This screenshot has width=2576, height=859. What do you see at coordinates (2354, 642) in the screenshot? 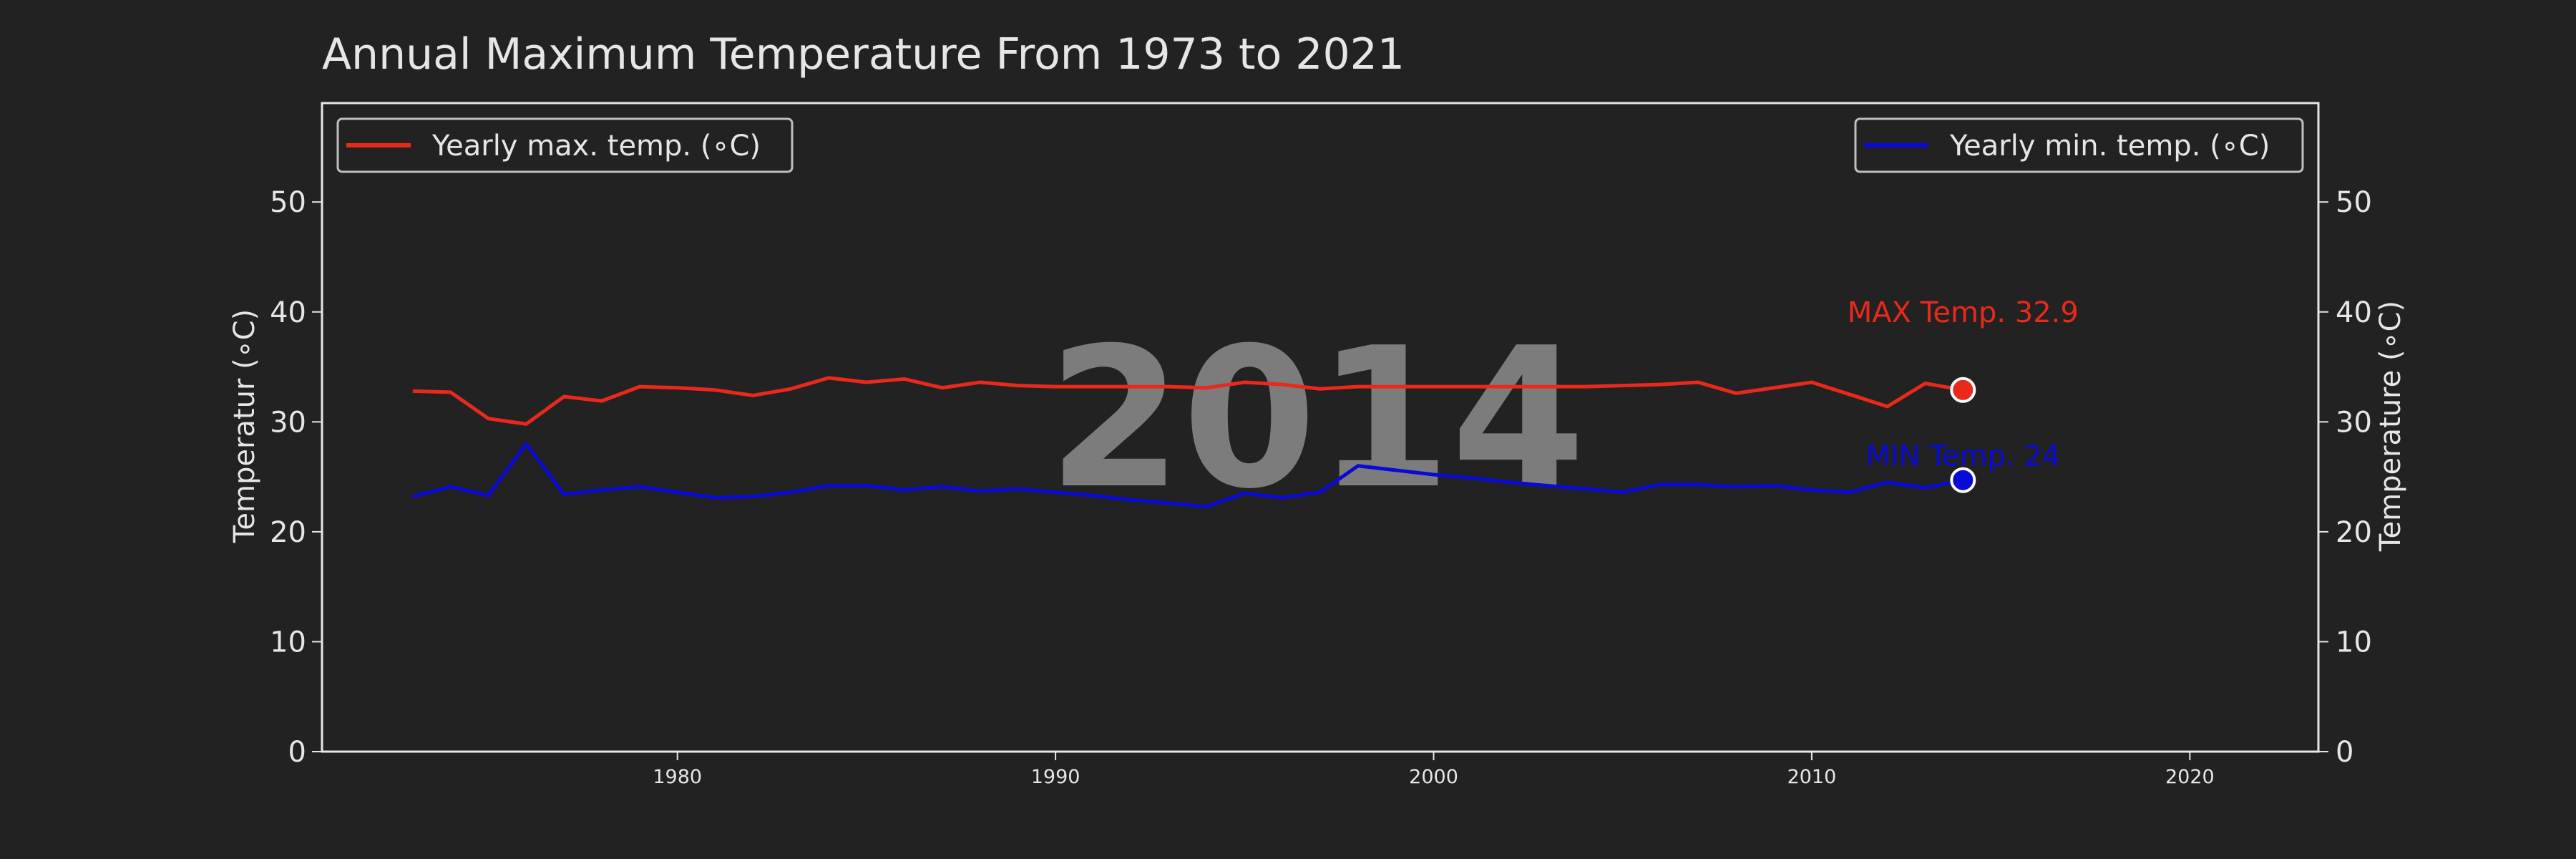
I see `y-tick-label-right: 10` at bounding box center [2354, 642].